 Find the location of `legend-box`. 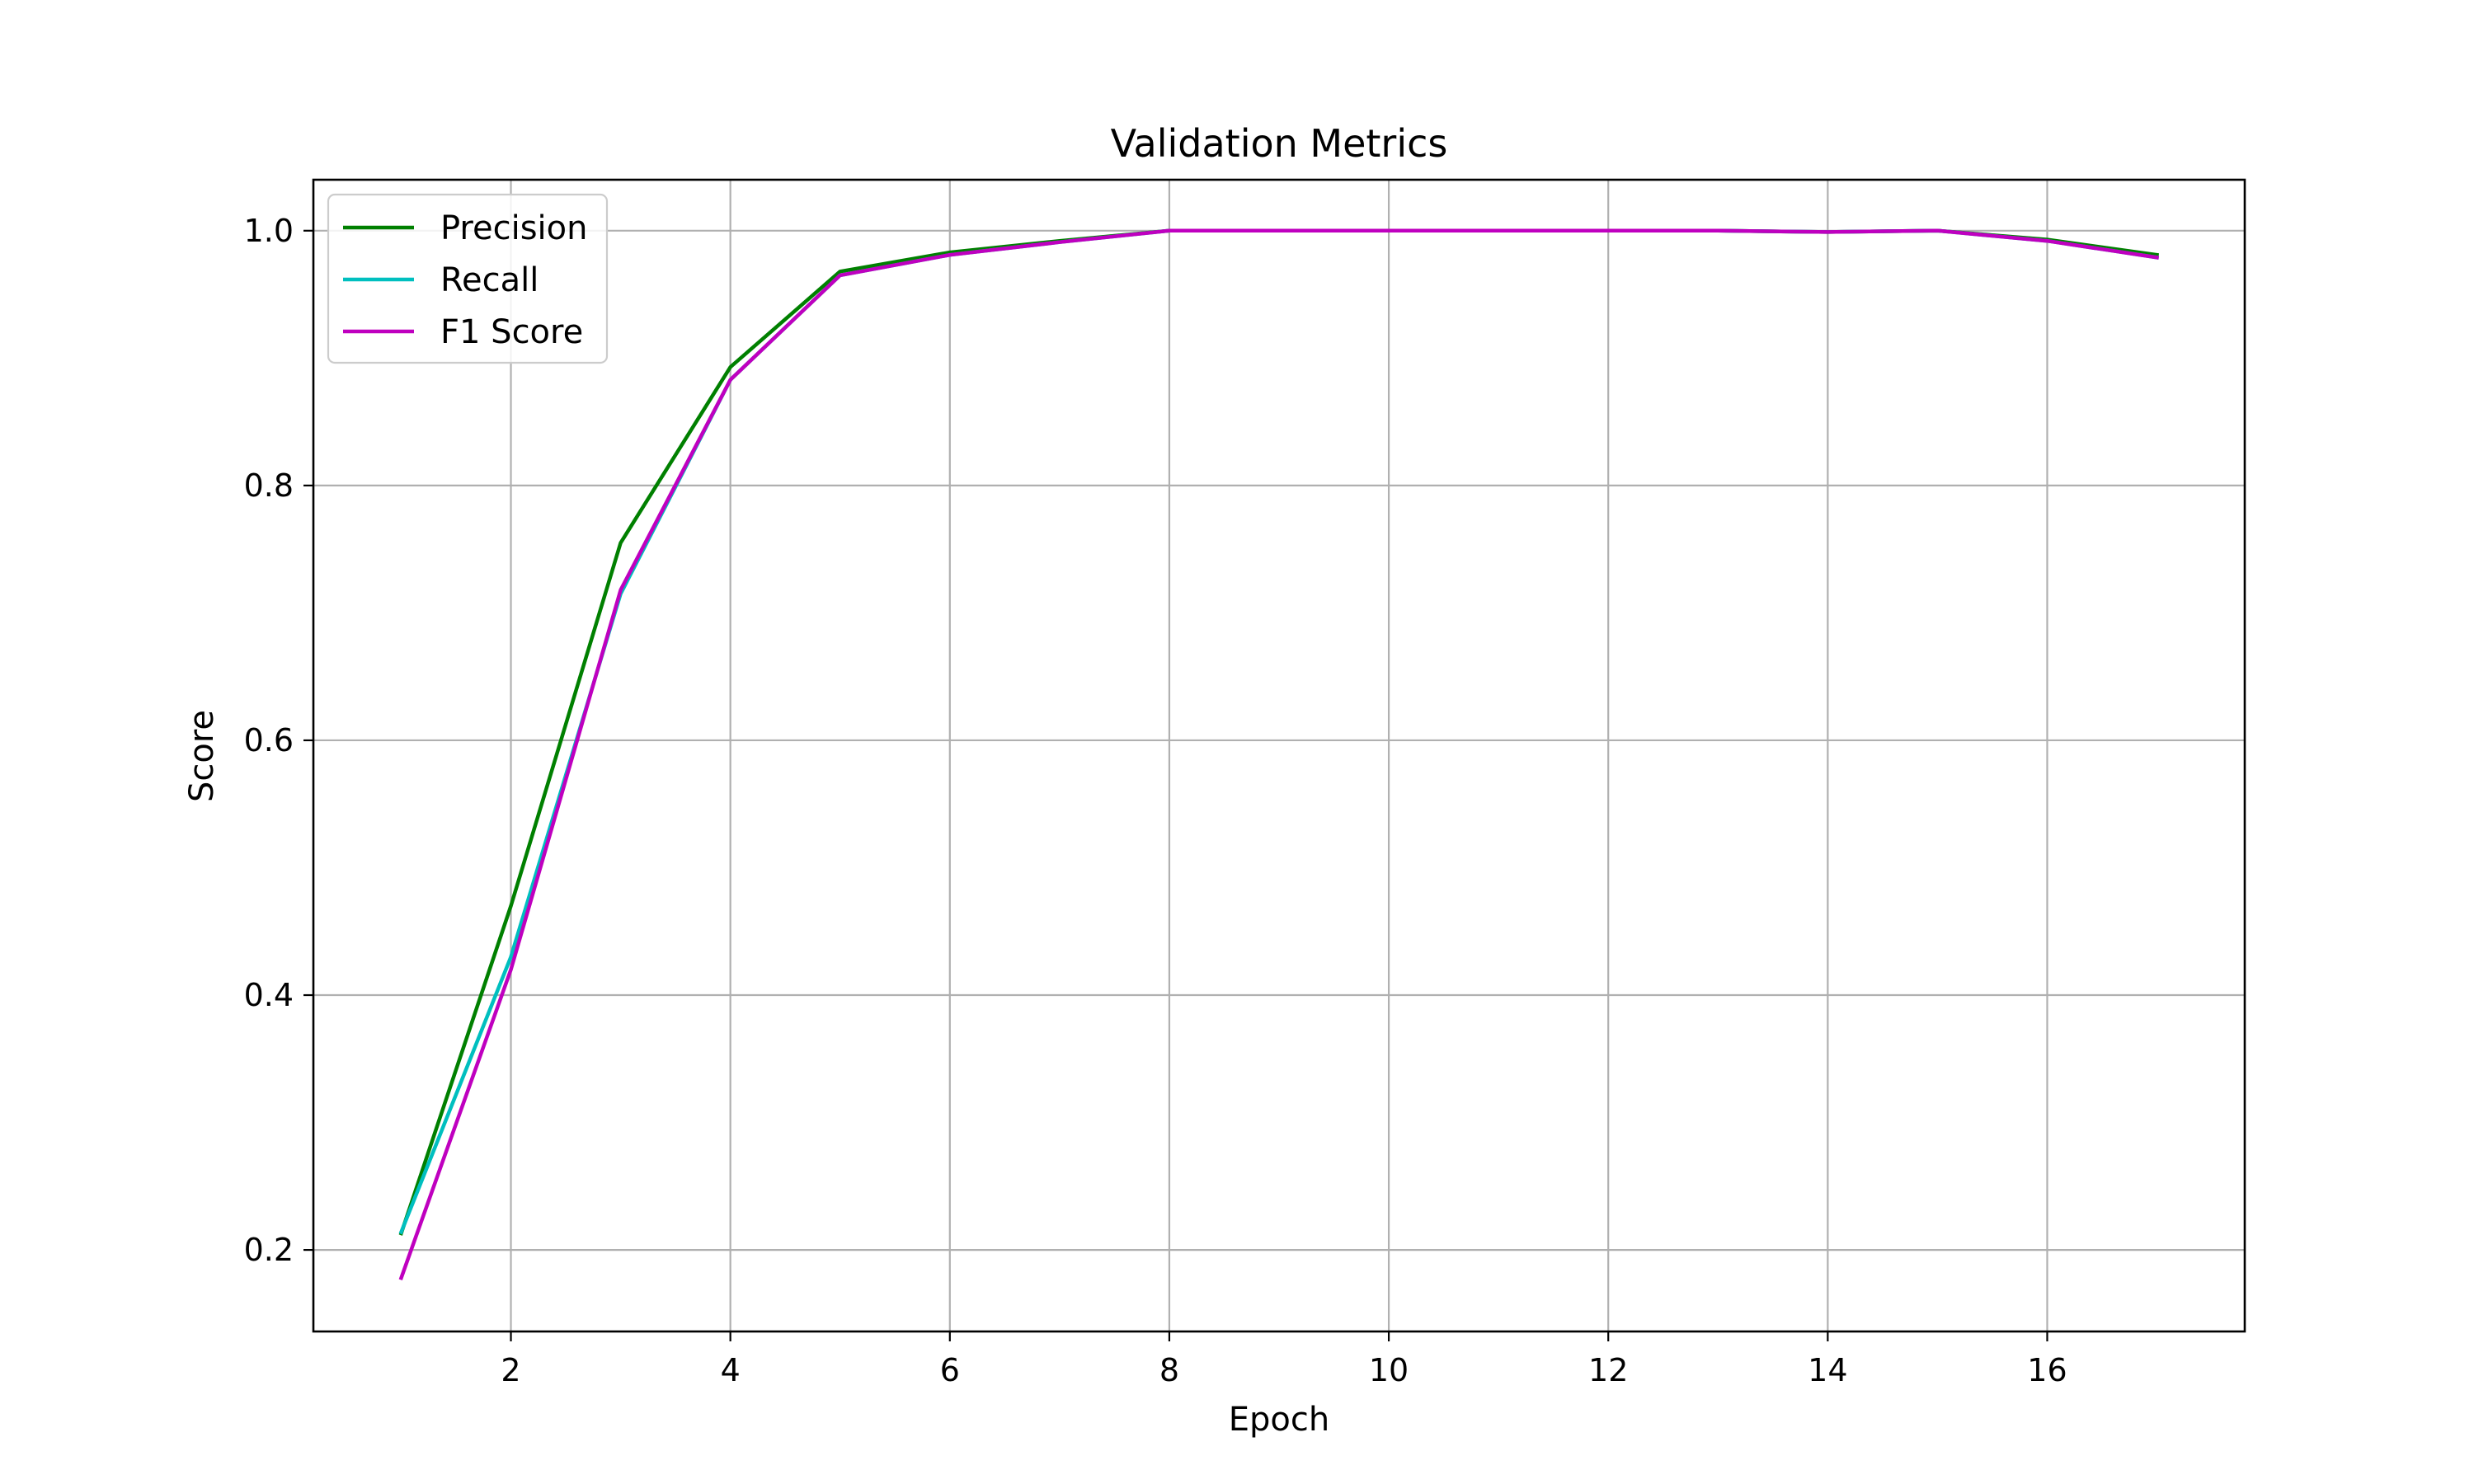

legend-box is located at coordinates (468, 278).